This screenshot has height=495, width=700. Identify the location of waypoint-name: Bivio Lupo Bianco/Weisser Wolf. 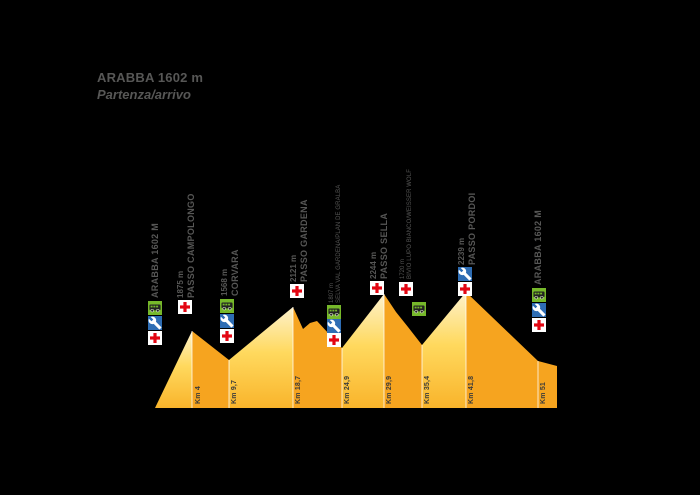
(410, 223).